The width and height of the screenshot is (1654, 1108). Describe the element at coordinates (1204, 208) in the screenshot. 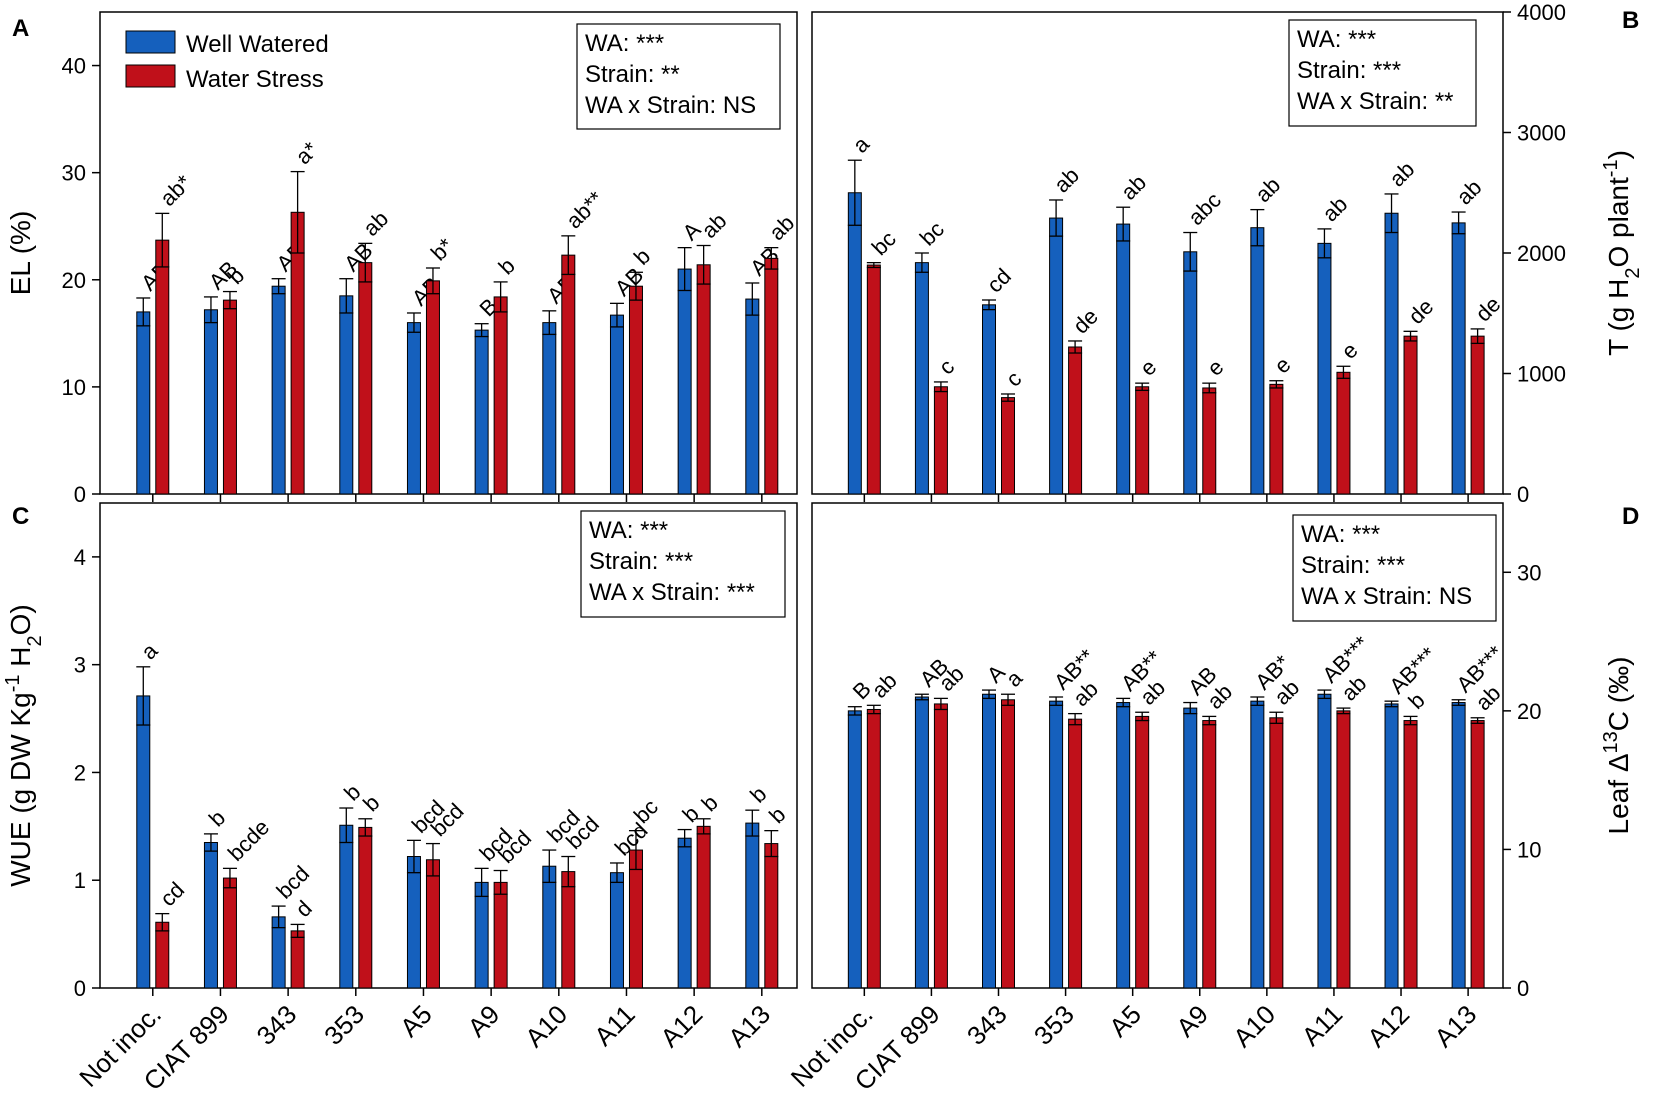

I see `significance-label: abc` at that location.